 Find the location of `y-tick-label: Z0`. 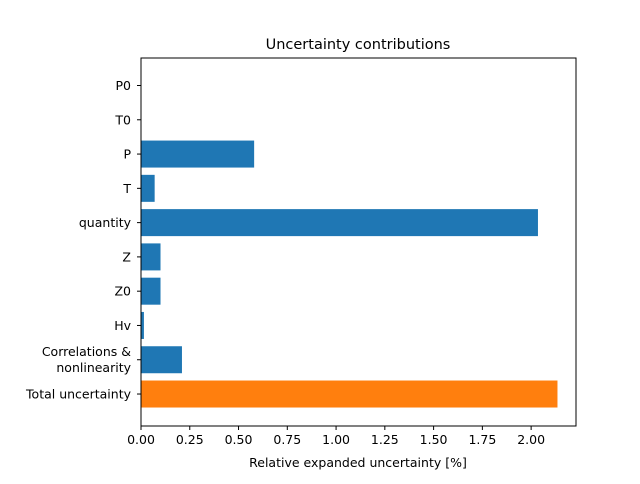

y-tick-label: Z0 is located at coordinates (122, 291).